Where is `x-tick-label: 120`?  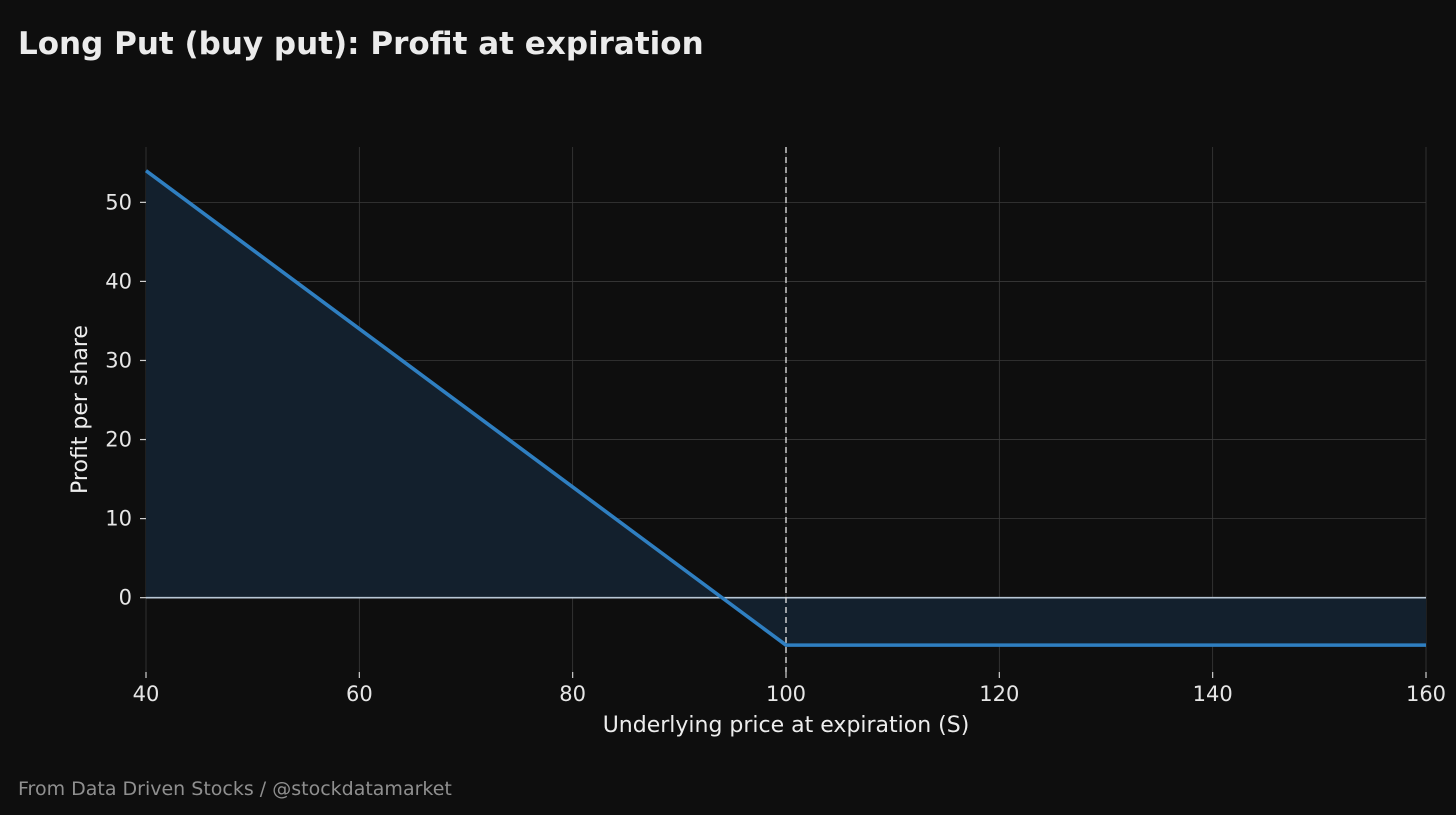 x-tick-label: 120 is located at coordinates (999, 694).